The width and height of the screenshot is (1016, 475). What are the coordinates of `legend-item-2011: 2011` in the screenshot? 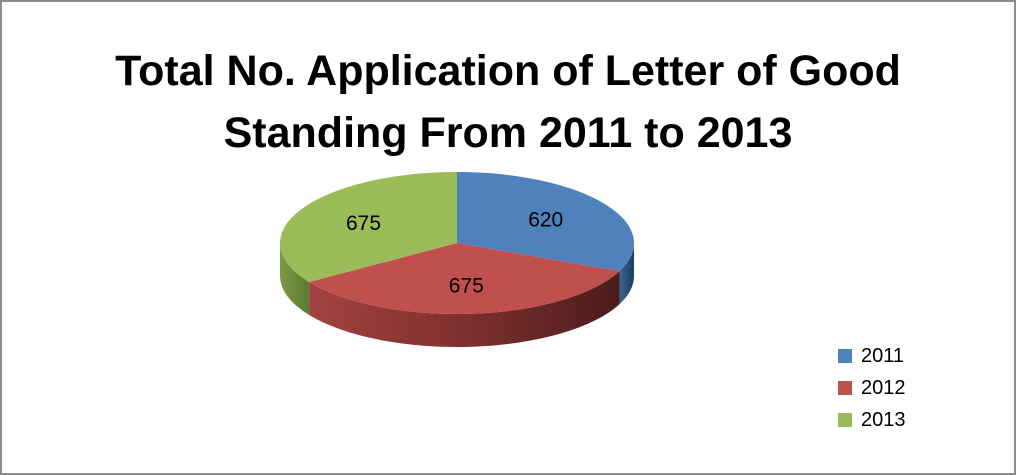 It's located at (872, 356).